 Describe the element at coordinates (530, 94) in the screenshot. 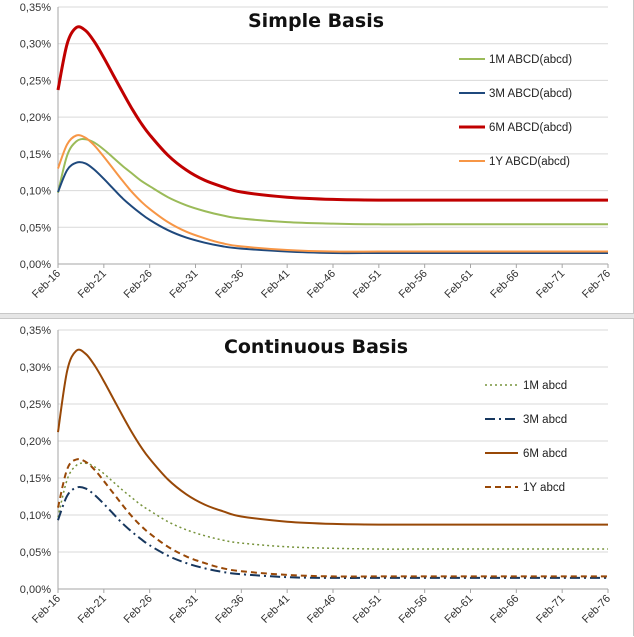

I see `legend-label: 3M ABCD(abcd)` at that location.